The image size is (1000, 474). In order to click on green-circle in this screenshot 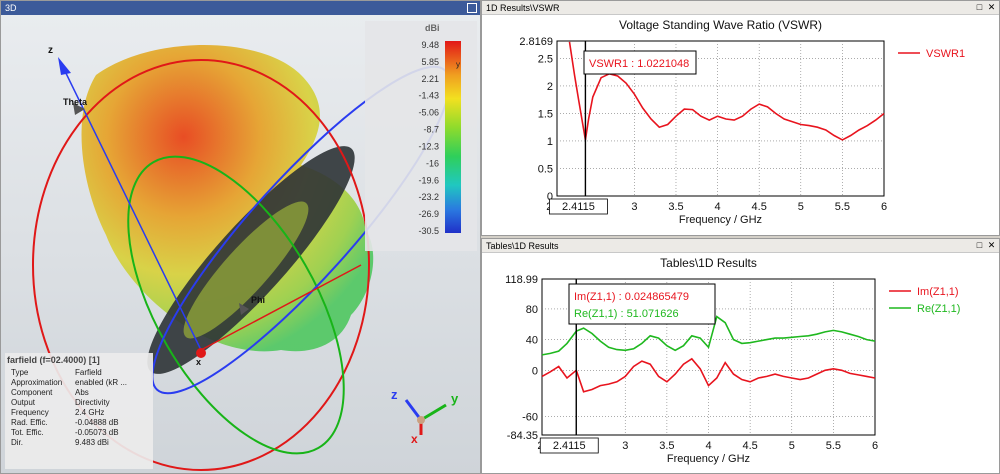, I will do `click(236, 305)`.